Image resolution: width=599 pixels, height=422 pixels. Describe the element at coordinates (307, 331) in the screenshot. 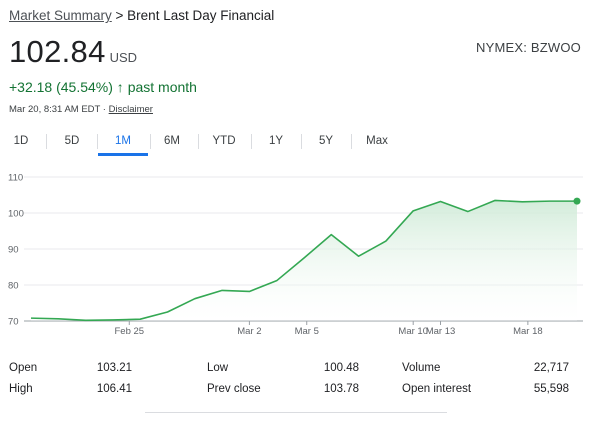

I see `x-tick-label: Mar 5` at that location.